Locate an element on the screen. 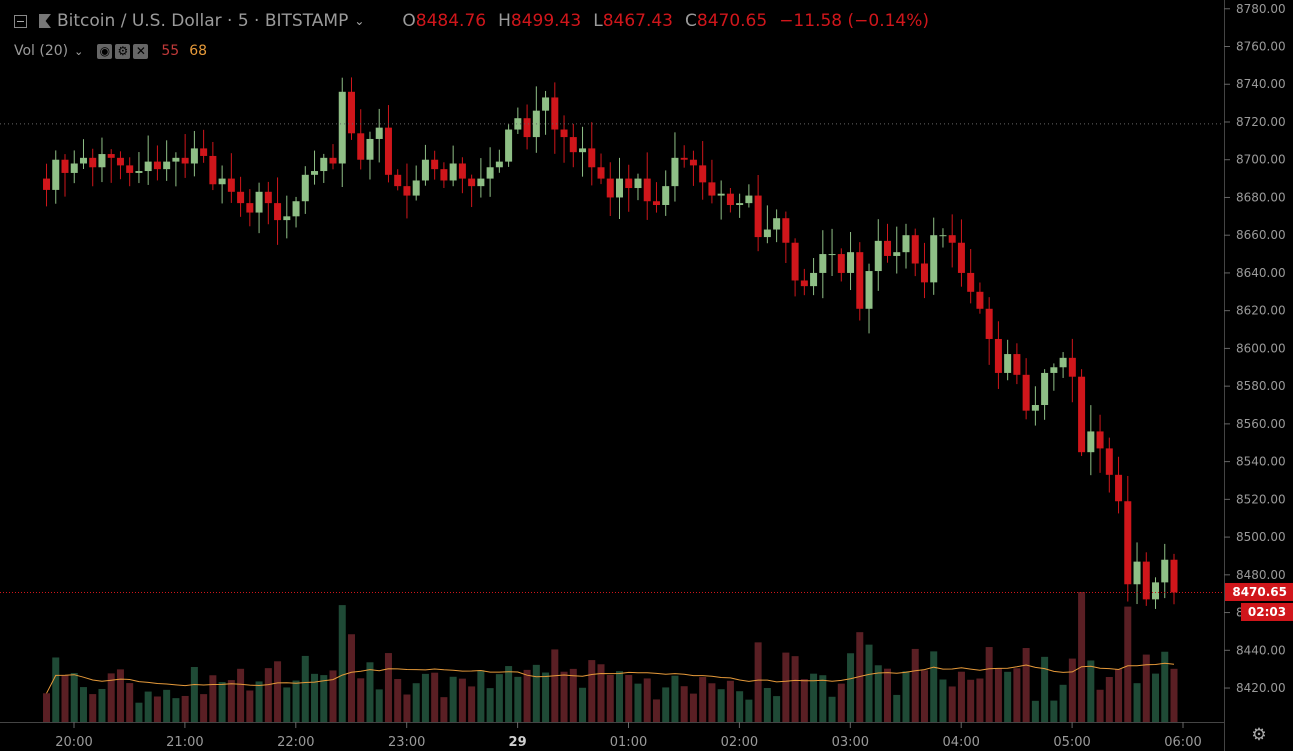  last-price-tag: 8470.65 is located at coordinates (1259, 592).